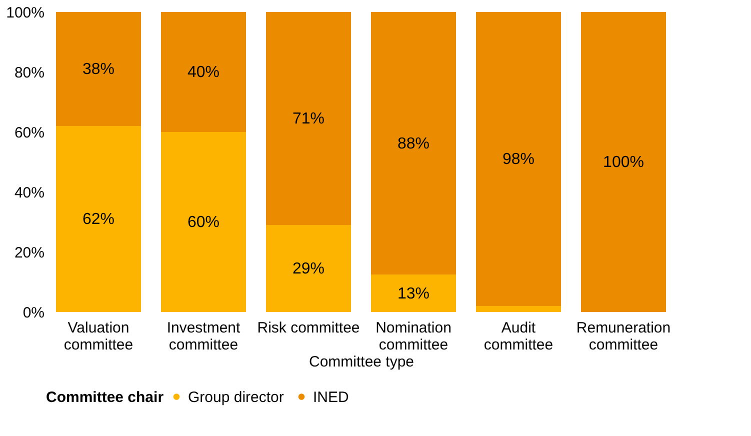 This screenshot has width=751, height=436. What do you see at coordinates (308, 328) in the screenshot?
I see `x-tick-label: Risk committee` at bounding box center [308, 328].